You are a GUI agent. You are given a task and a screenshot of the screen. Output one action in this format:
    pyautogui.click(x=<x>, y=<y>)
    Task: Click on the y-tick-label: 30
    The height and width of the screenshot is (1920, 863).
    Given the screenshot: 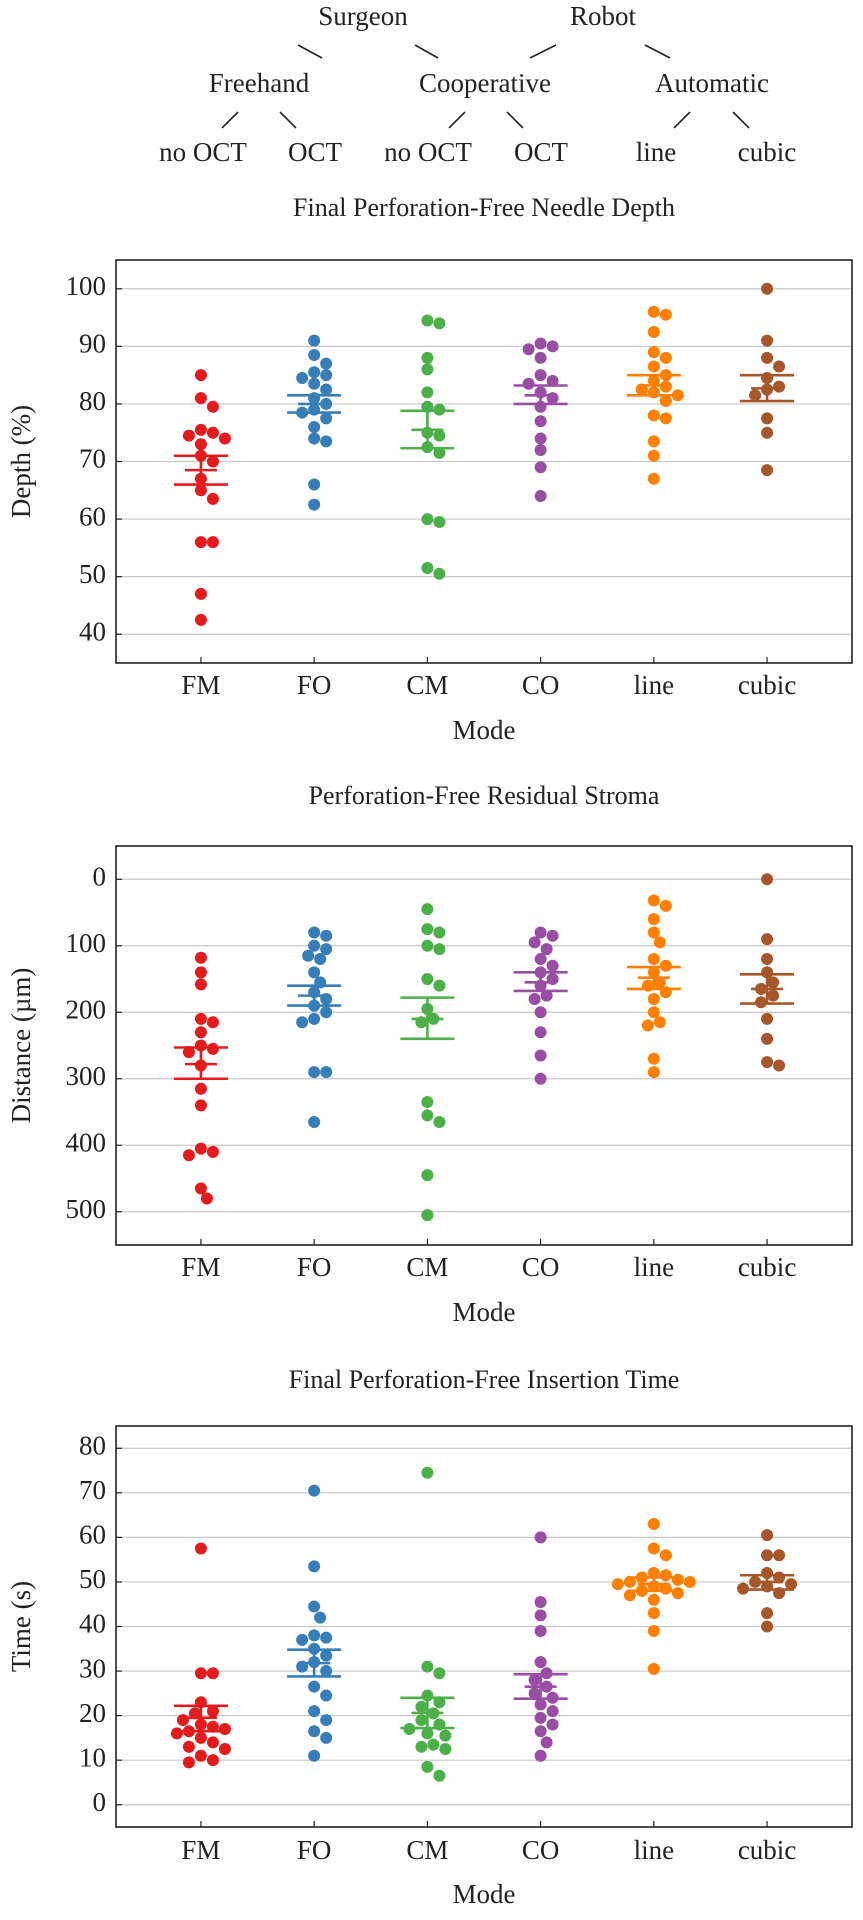 What is the action you would take?
    pyautogui.click(x=92, y=1668)
    